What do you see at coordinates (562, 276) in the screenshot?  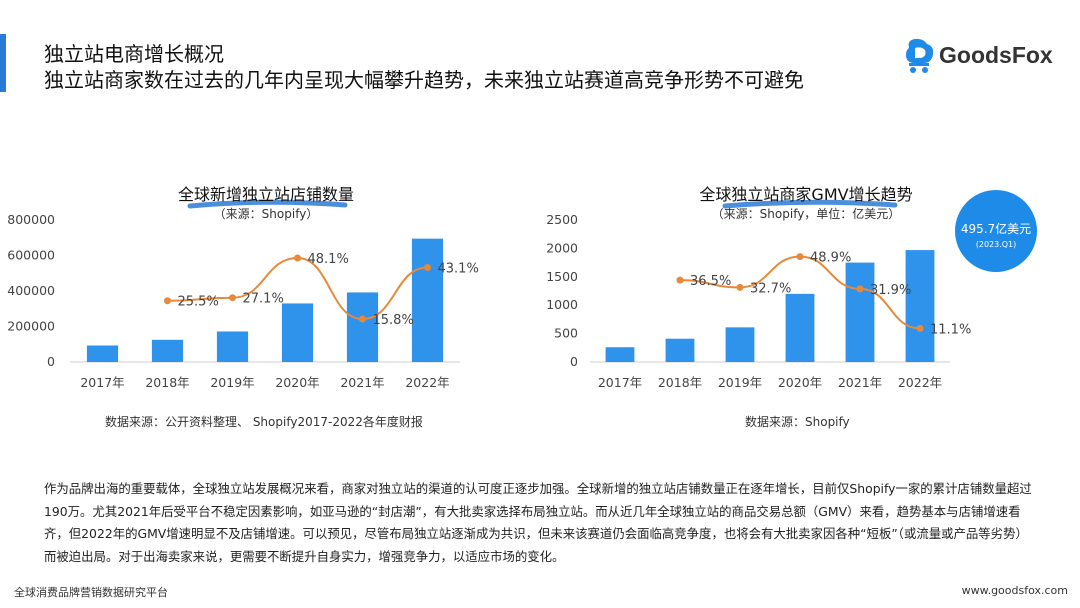 I see `y-tick-label: 1500` at bounding box center [562, 276].